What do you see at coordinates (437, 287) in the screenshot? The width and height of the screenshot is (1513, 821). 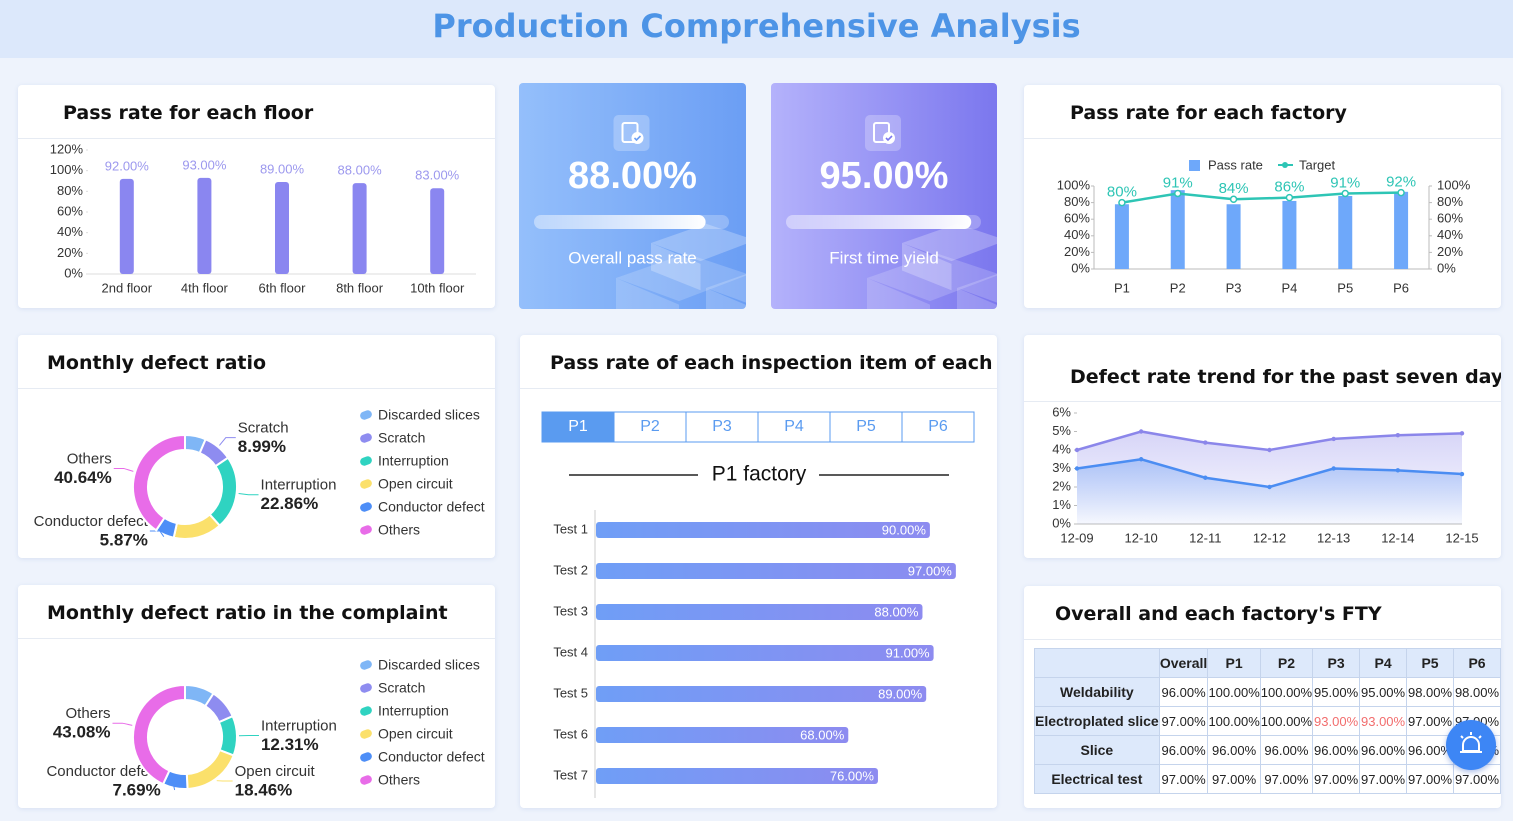 I see `x-tick-label: 10th floor` at bounding box center [437, 287].